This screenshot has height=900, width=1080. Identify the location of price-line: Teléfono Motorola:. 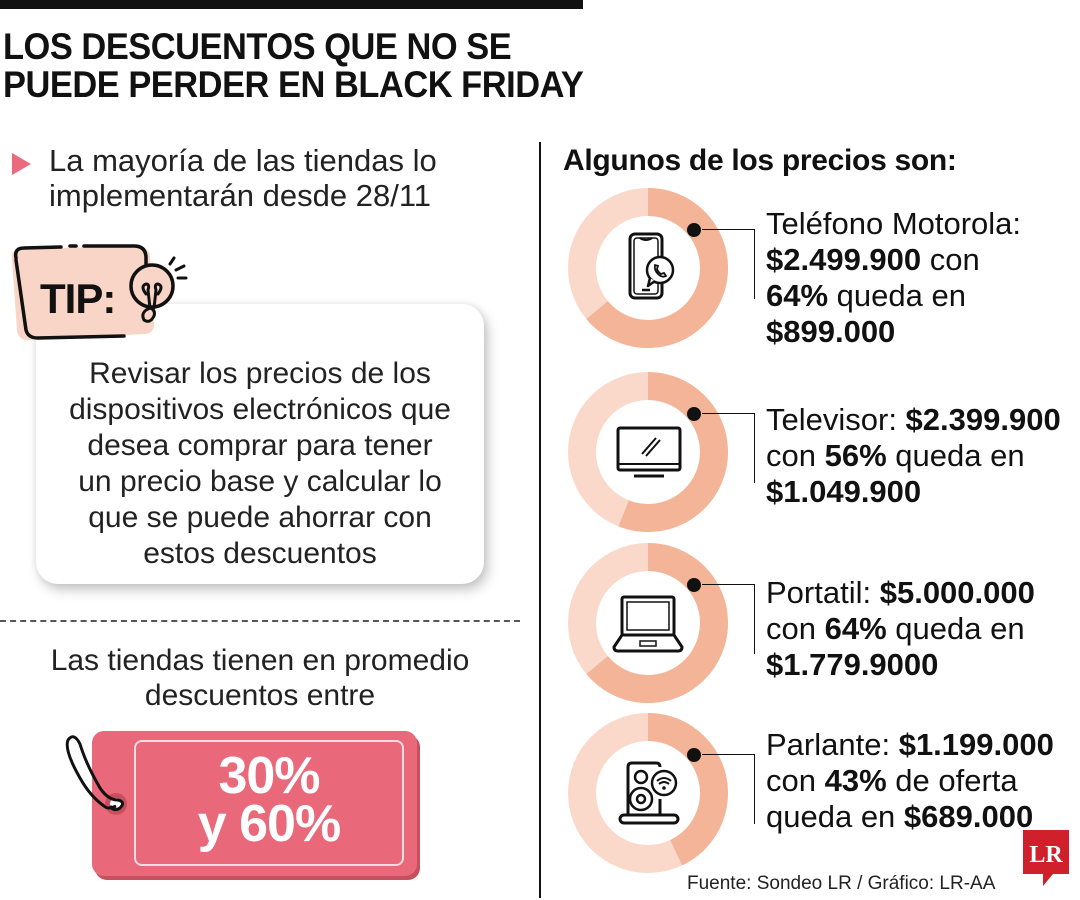
(893, 224).